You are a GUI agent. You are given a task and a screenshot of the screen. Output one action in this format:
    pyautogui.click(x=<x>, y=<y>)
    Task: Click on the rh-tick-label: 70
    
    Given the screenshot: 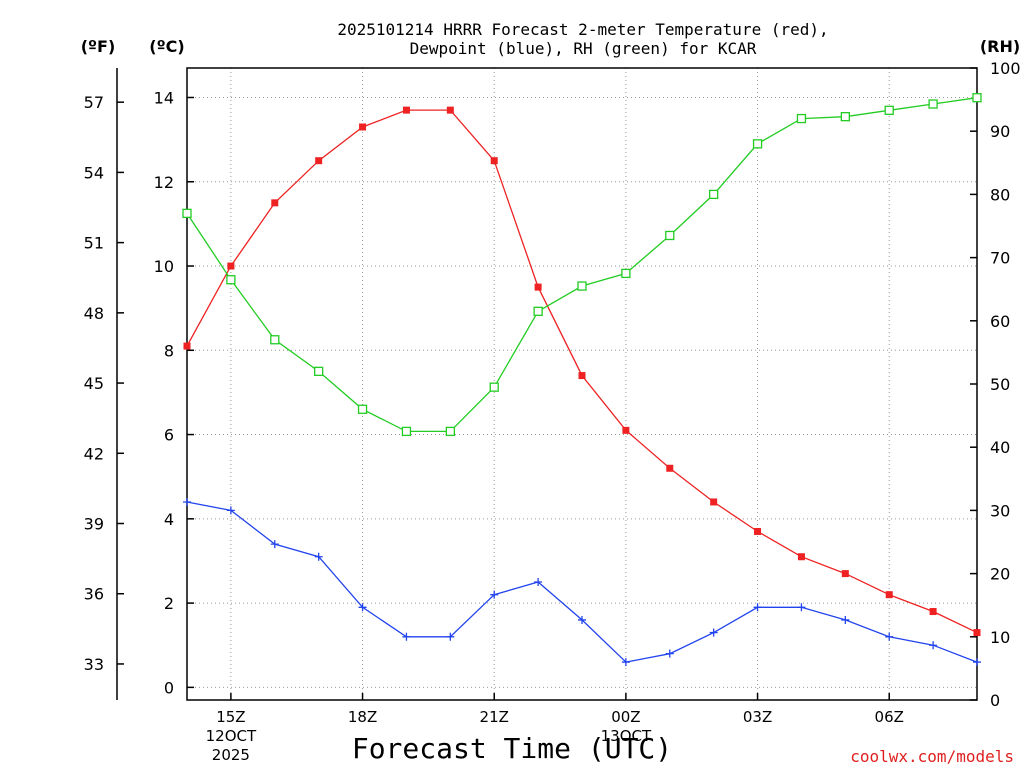 What is the action you would take?
    pyautogui.click(x=1000, y=258)
    